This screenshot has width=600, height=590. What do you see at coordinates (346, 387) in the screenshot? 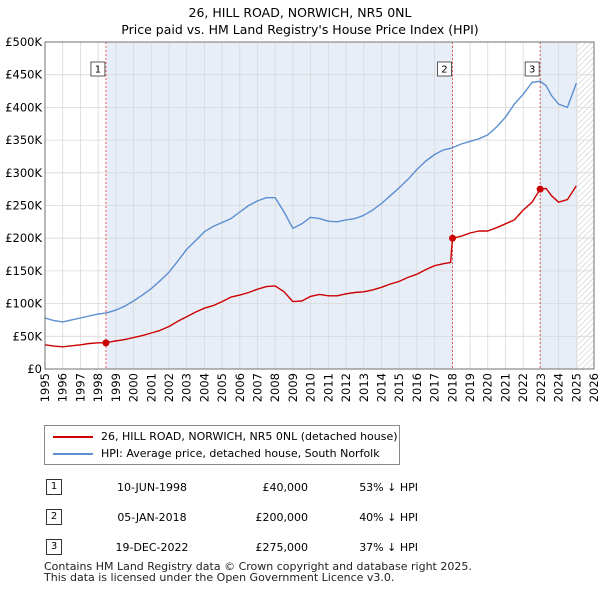
I see `x-tick-label: 2012` at bounding box center [346, 387].